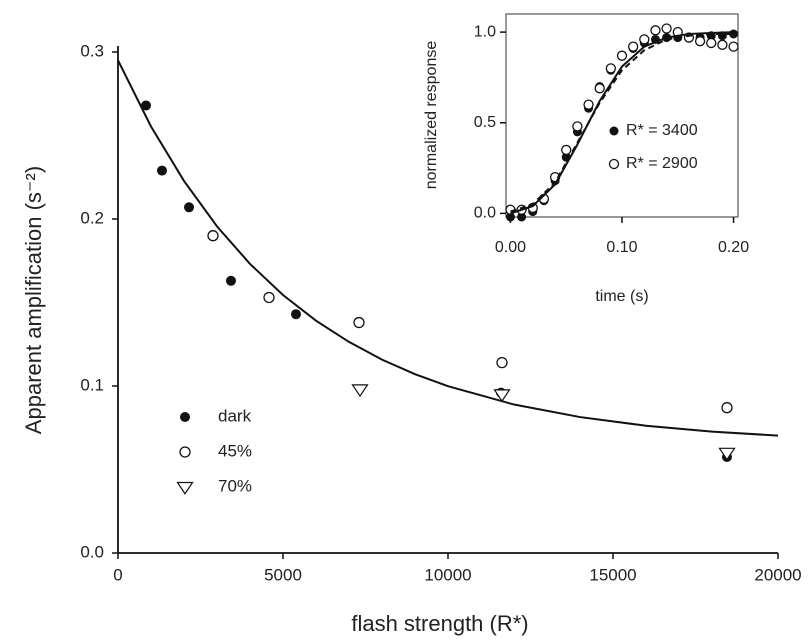 This screenshot has width=810, height=641. Describe the element at coordinates (621, 296) in the screenshot. I see `x-axis-label: time (s)` at that location.